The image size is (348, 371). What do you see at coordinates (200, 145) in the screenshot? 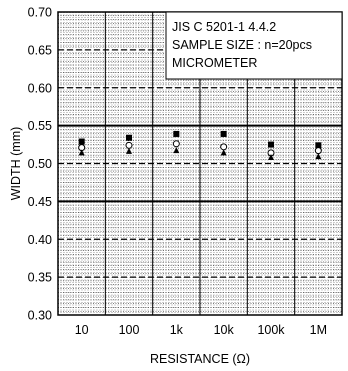
I see `data-markers` at bounding box center [200, 145].